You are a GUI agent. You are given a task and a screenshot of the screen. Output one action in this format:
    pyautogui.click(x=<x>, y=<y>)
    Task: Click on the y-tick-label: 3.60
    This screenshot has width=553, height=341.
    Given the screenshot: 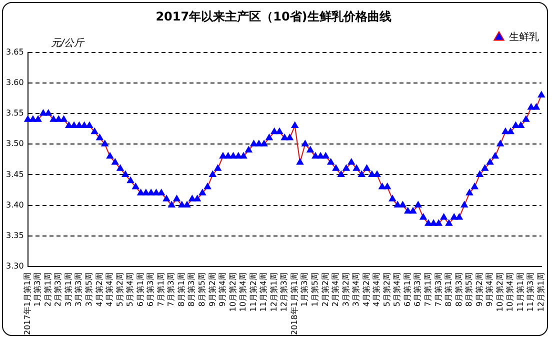 What is the action you would take?
    pyautogui.click(x=15, y=83)
    